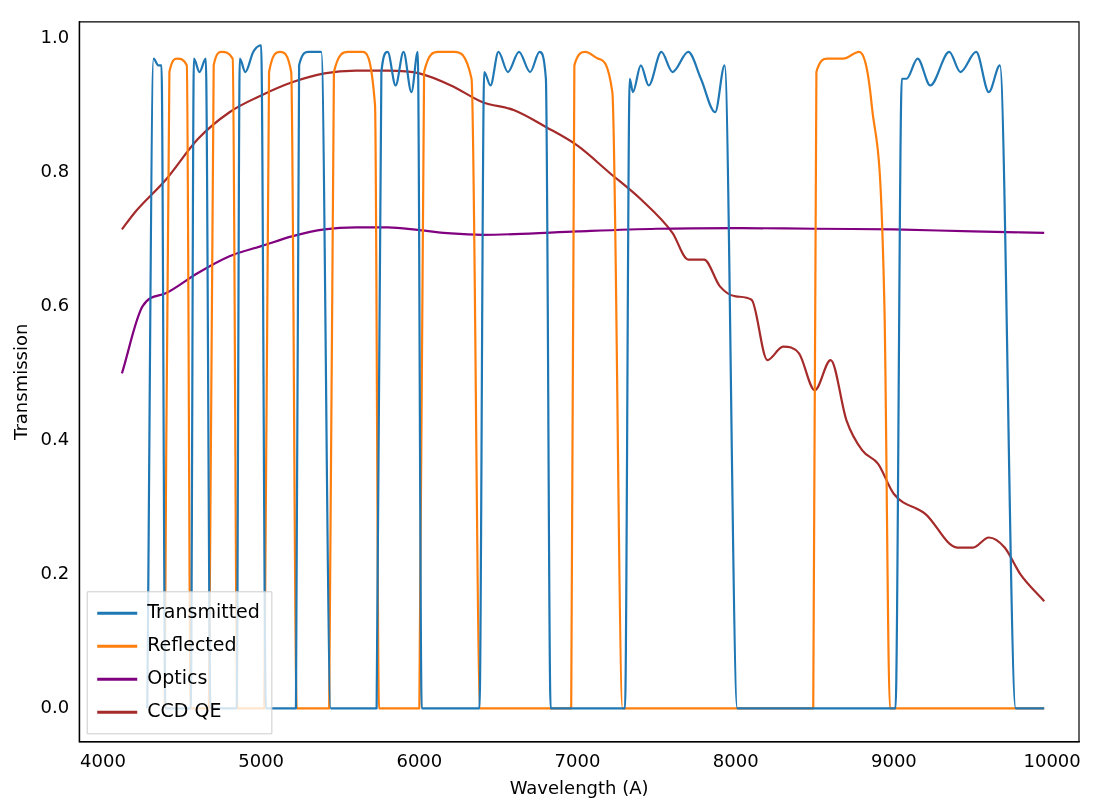 The image size is (1101, 810). Describe the element at coordinates (55, 305) in the screenshot. I see `y-tick-label: 0.6` at that location.